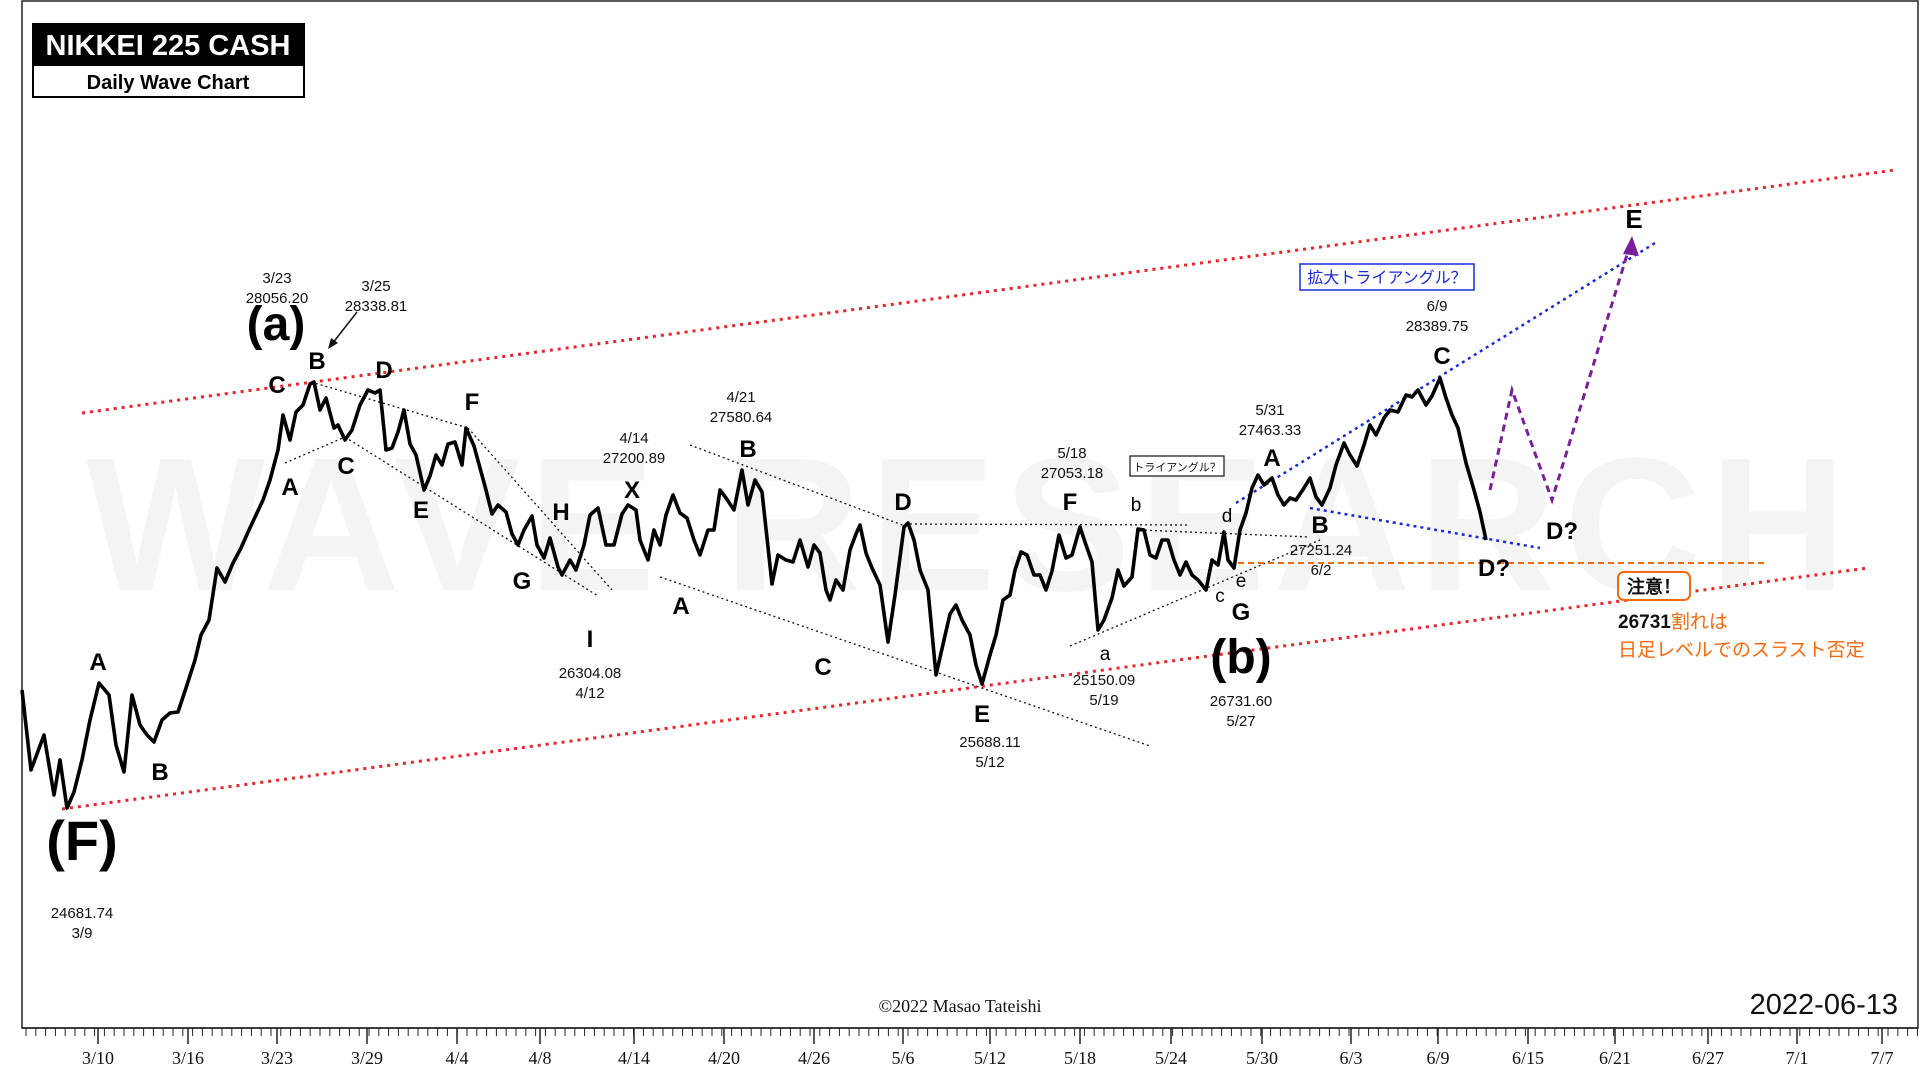 This screenshot has width=1920, height=1080. What do you see at coordinates (1241, 701) in the screenshot?
I see `price-annotation-value: 26731.60` at bounding box center [1241, 701].